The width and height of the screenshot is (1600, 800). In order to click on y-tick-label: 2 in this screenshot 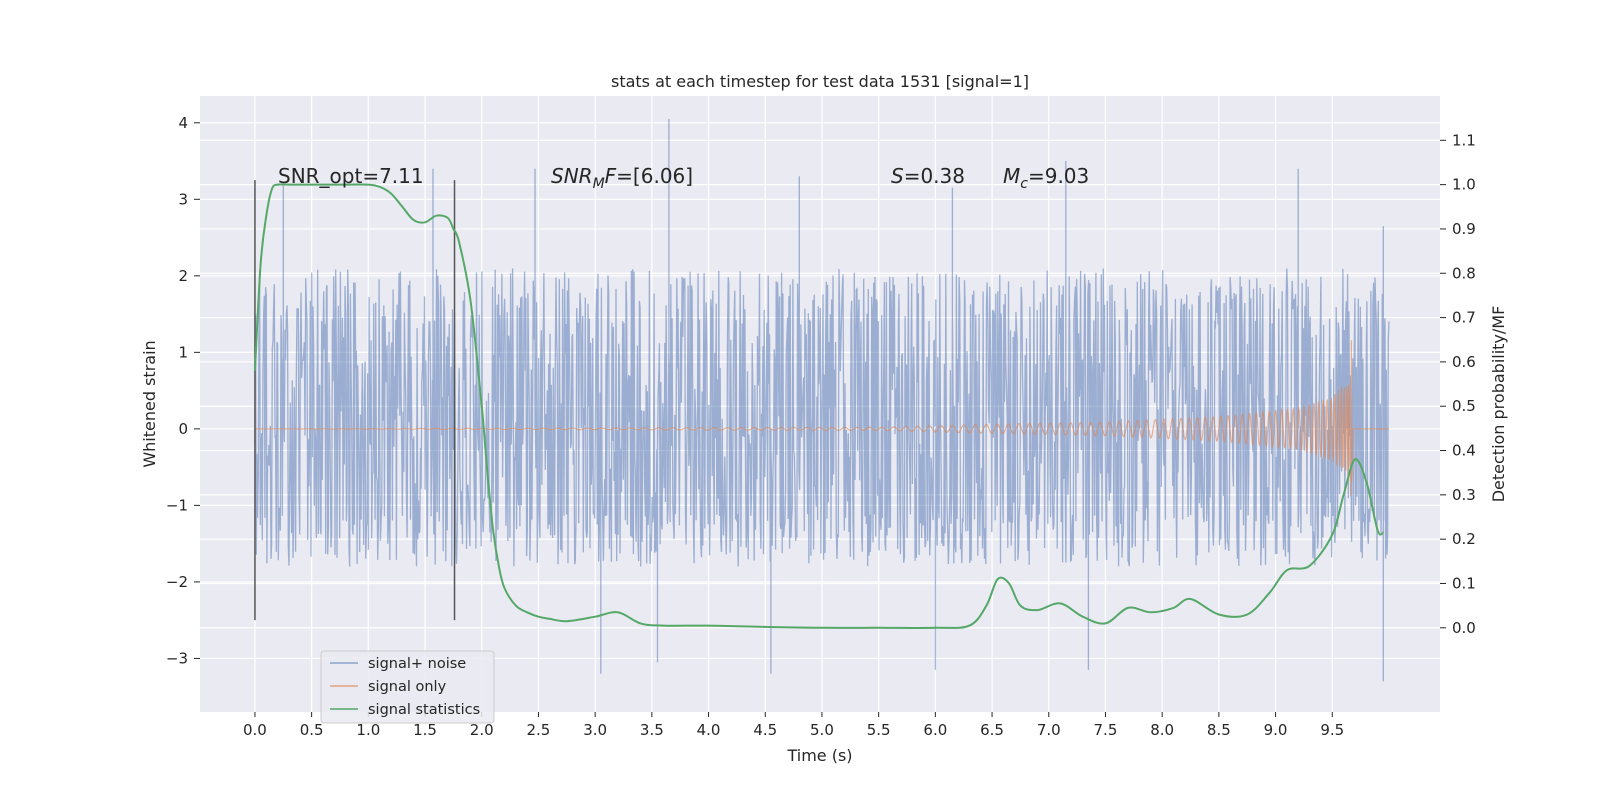, I will do `click(183, 276)`.